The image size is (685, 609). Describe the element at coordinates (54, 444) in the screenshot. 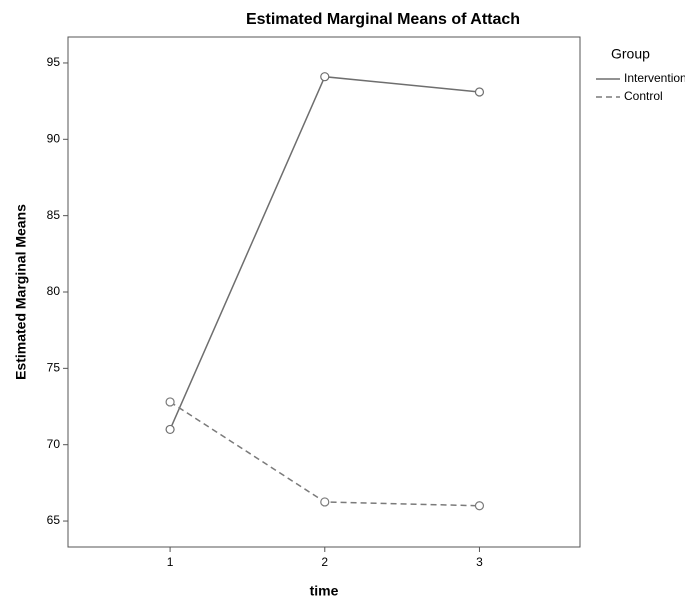

I see `y-tick-label: 70` at that location.